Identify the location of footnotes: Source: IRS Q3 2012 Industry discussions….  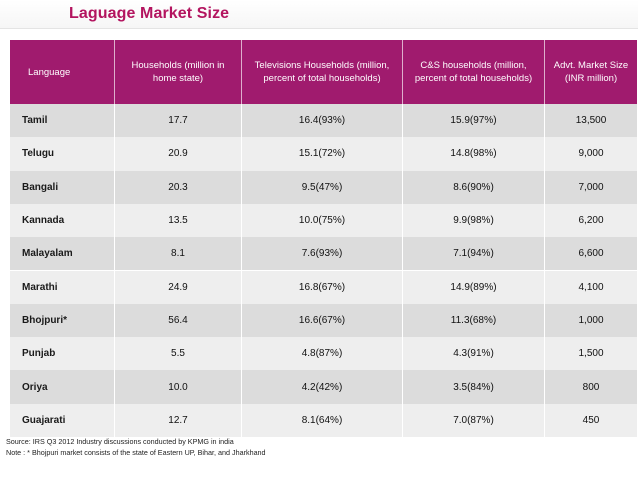
(136, 447).